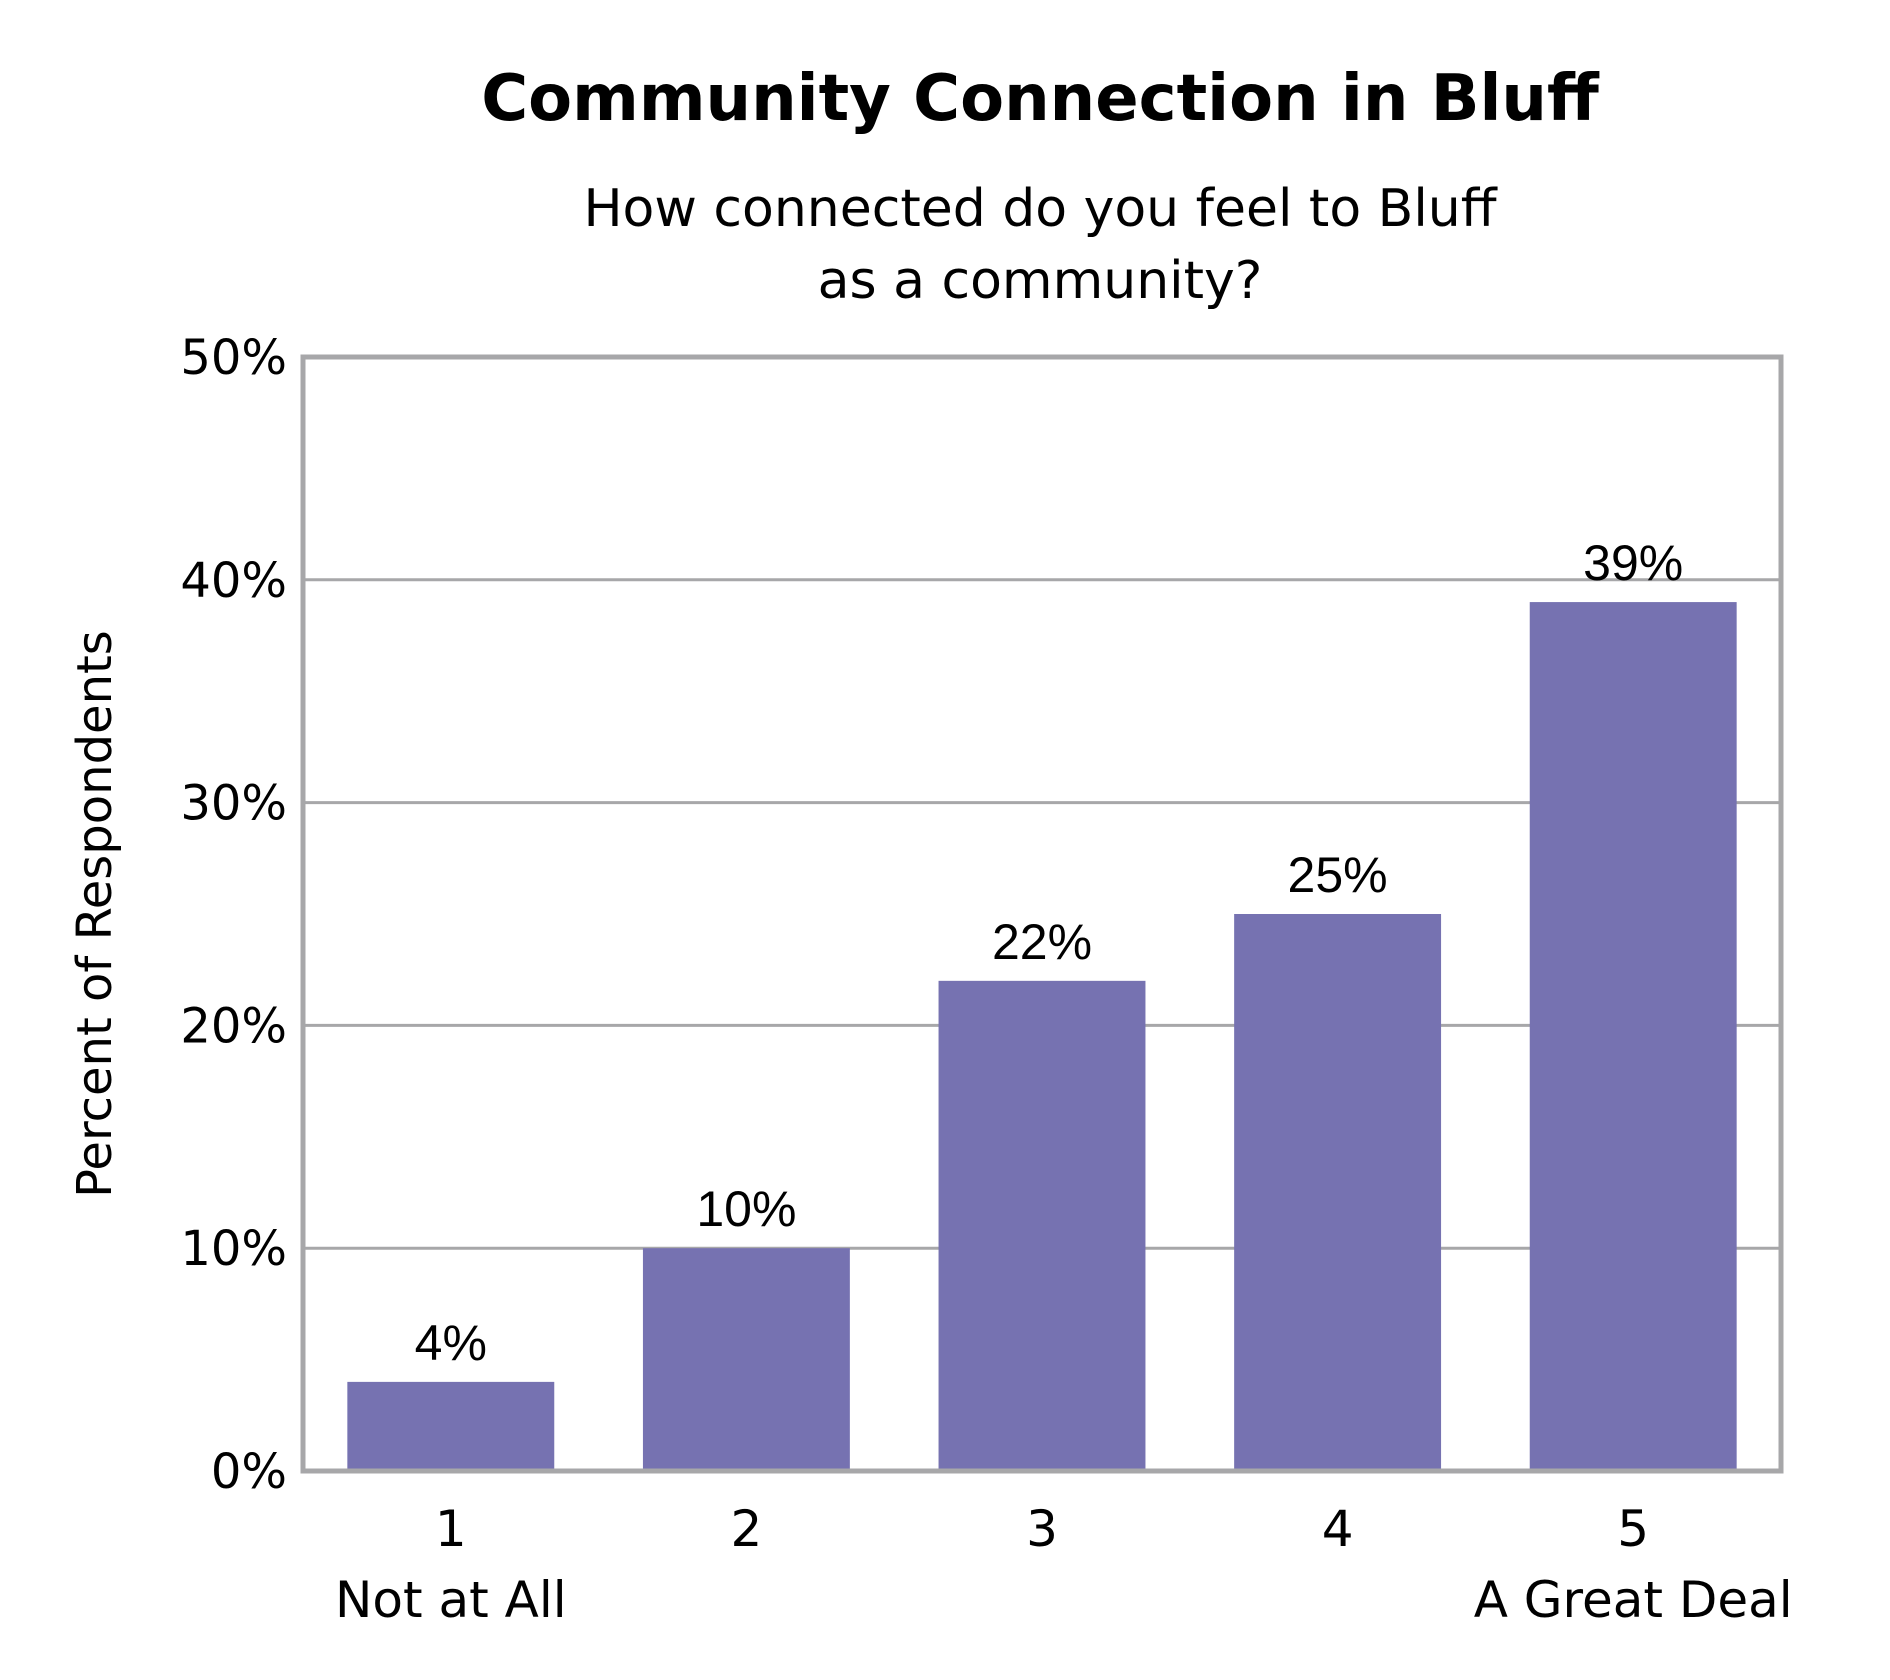 The width and height of the screenshot is (1890, 1680). I want to click on y-tick-label: 0%, so click(249, 1472).